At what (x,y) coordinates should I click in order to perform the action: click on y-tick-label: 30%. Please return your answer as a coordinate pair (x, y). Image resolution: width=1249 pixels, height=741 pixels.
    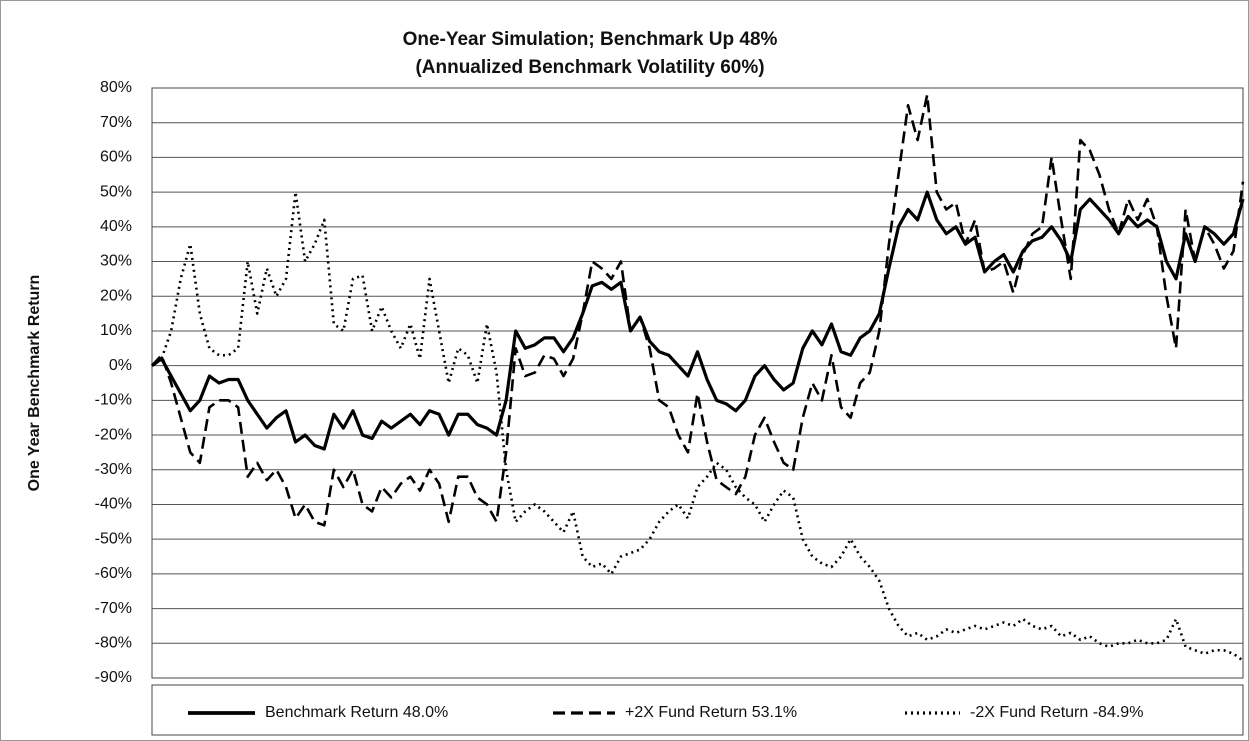
    Looking at the image, I should click on (116, 261).